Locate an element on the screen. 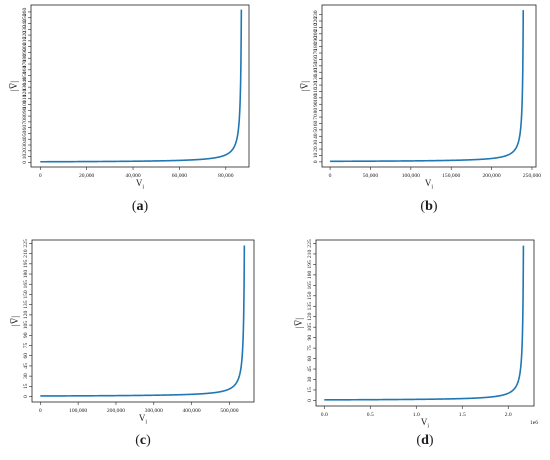 This screenshot has width=550, height=460. x-tick-label: 60,000 is located at coordinates (180, 176).